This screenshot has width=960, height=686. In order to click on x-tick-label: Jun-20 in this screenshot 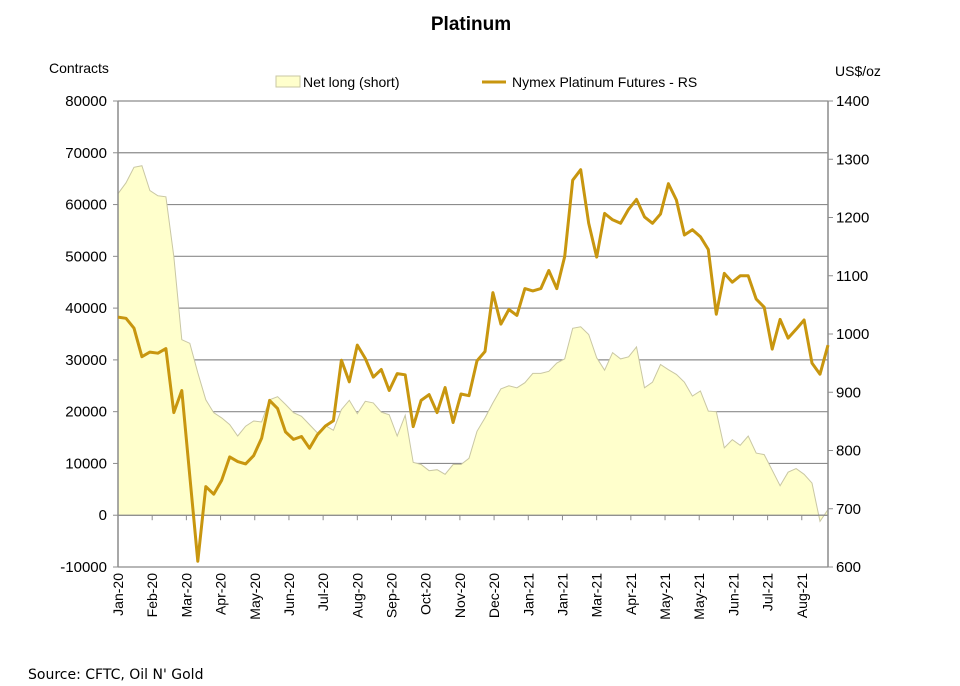, I will do `click(289, 594)`.